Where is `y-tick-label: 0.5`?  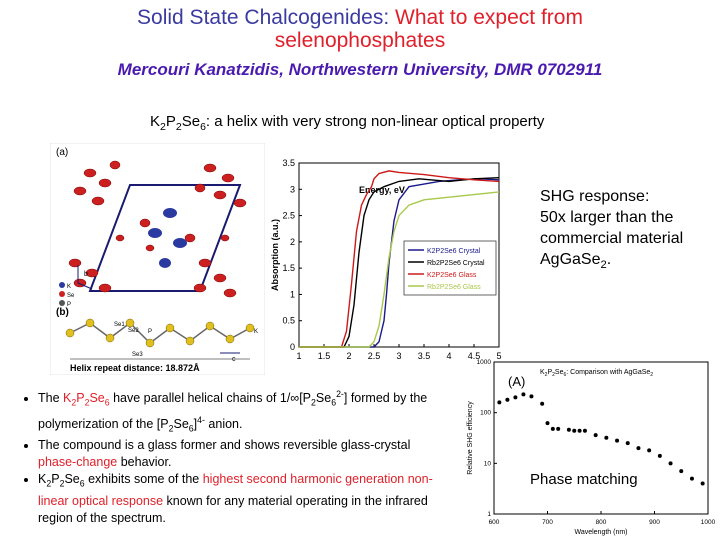
y-tick-label: 0.5 is located at coordinates (288, 321).